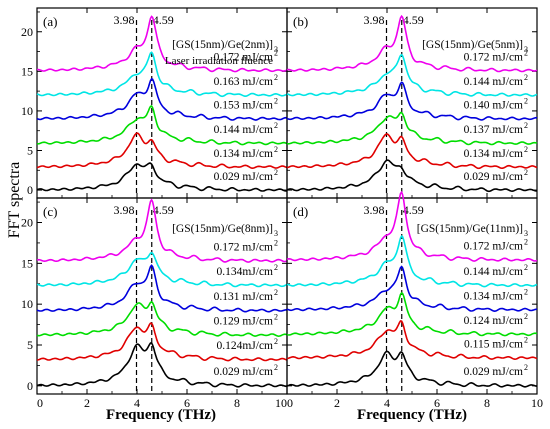  Describe the element at coordinates (493, 344) in the screenshot. I see `series-label: 0.115 mJ/cm` at that location.